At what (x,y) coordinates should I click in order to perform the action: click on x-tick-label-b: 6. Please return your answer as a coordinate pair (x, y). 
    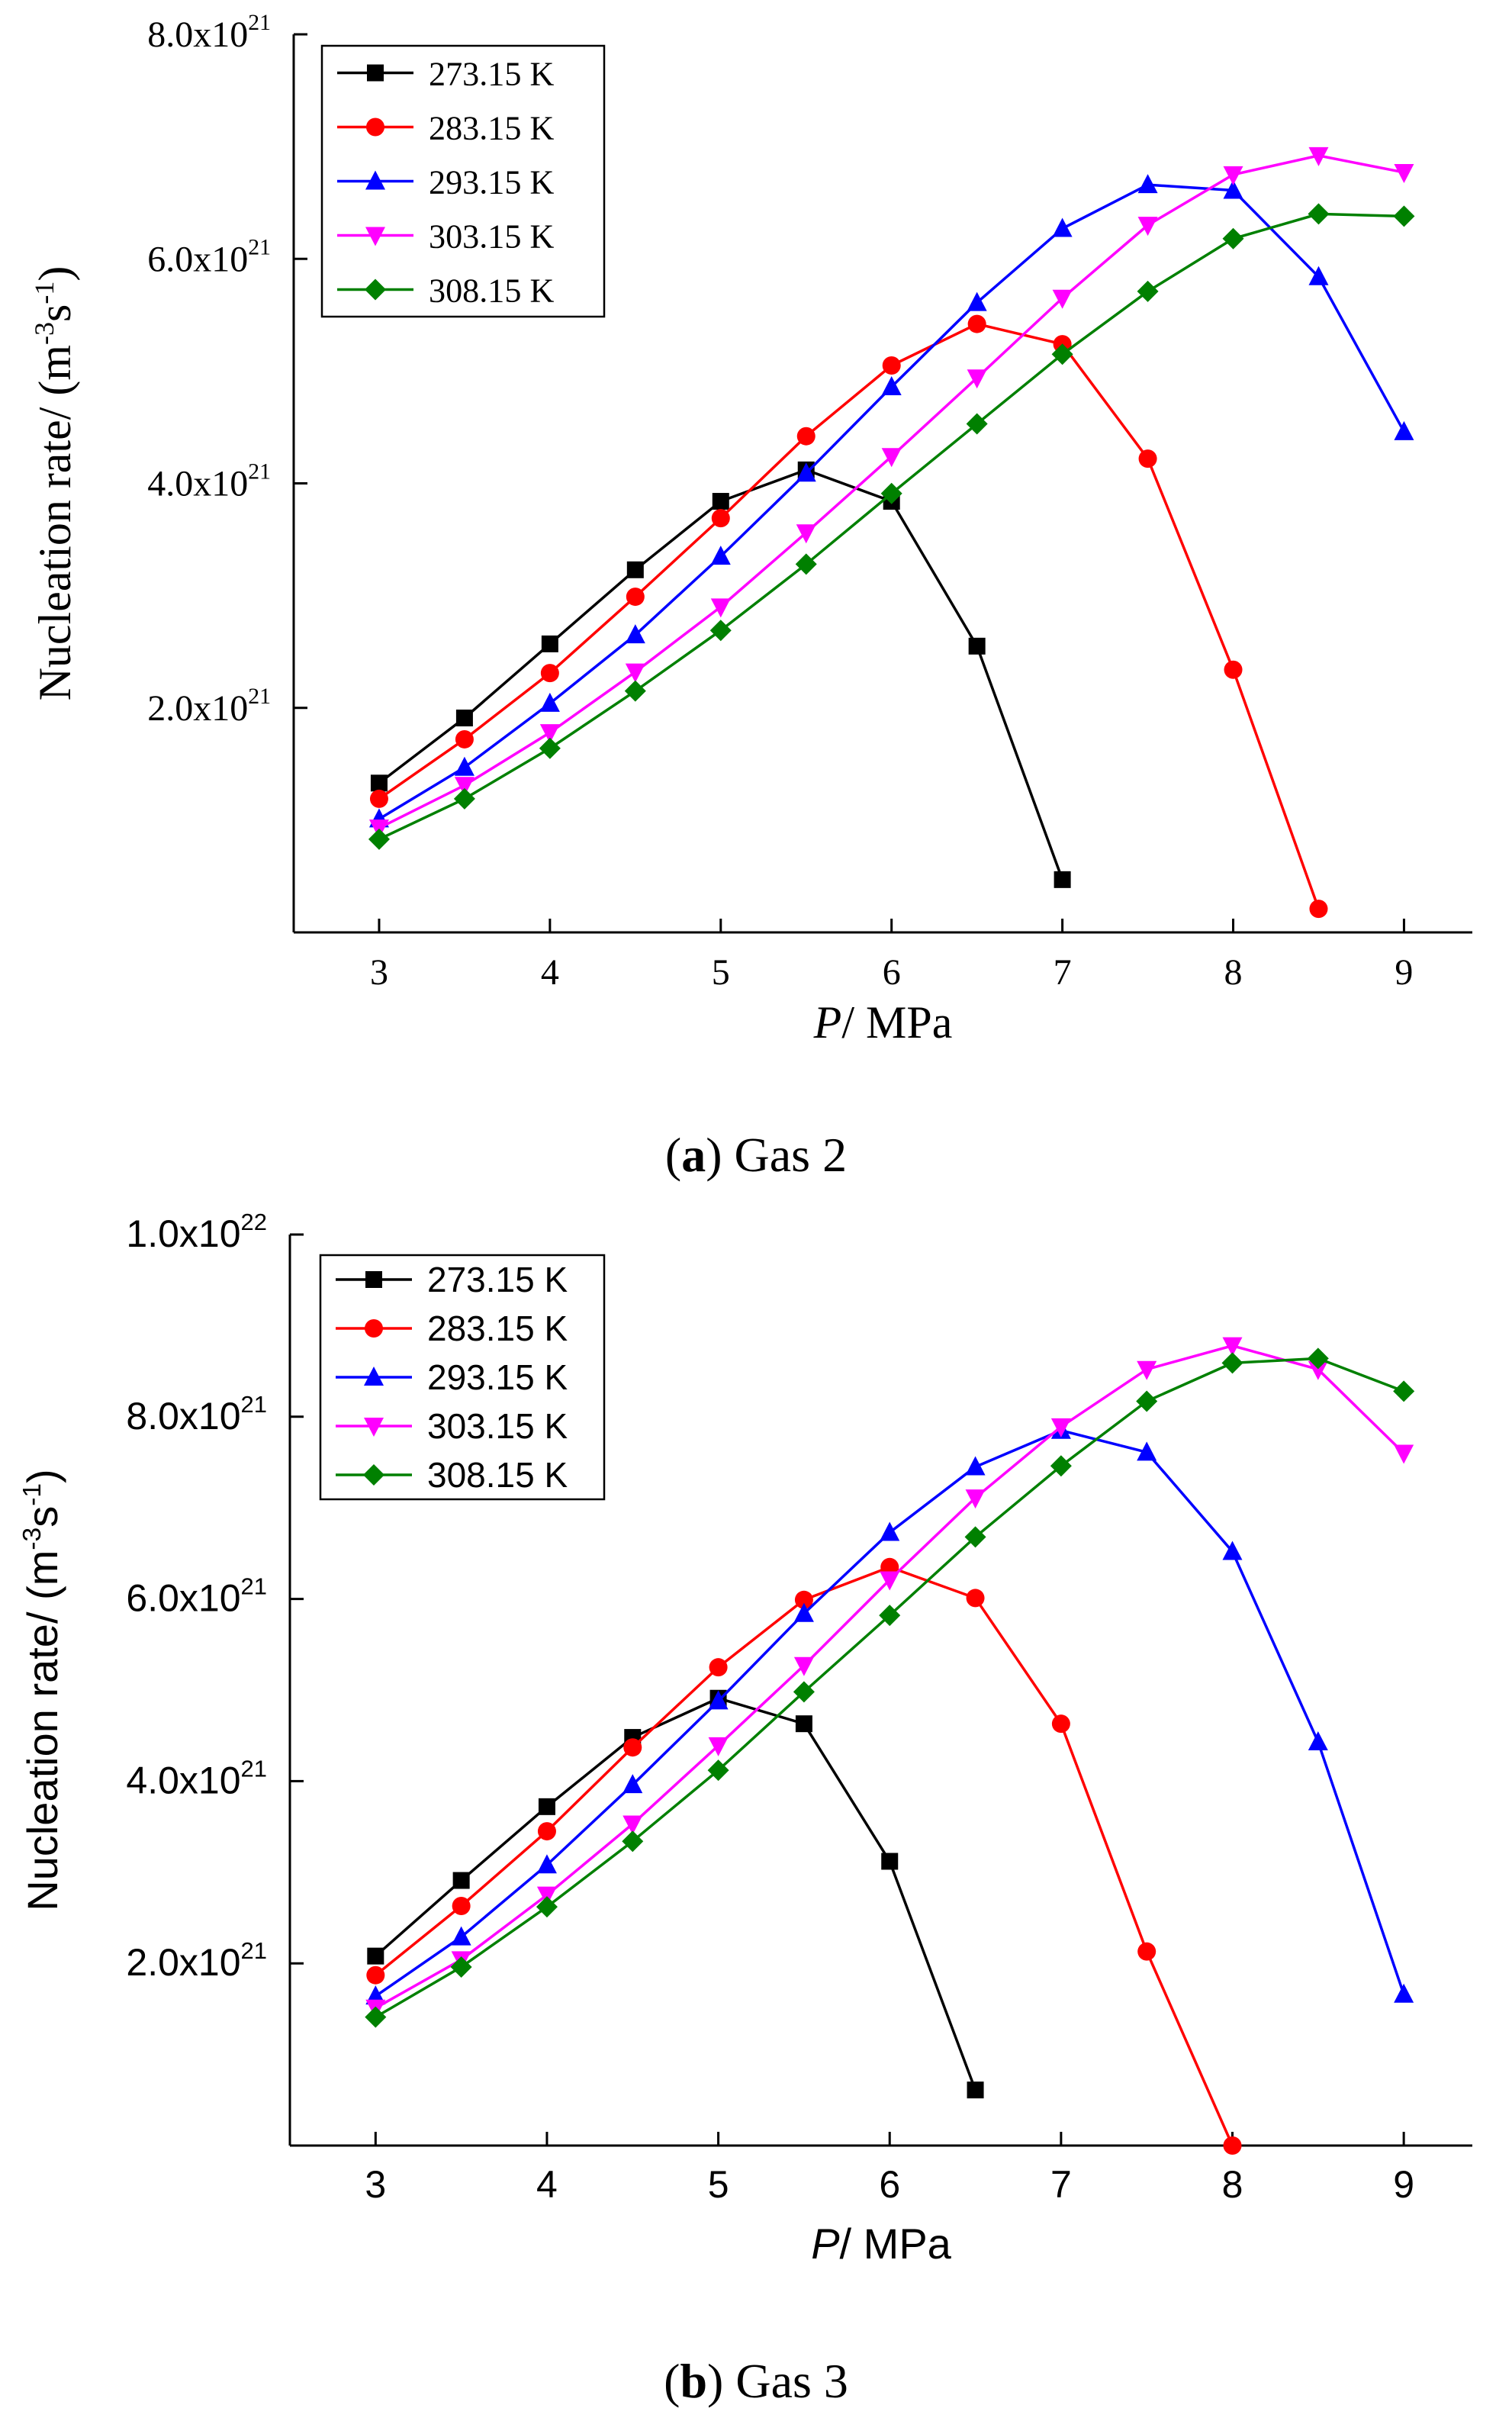
    Looking at the image, I should click on (890, 2184).